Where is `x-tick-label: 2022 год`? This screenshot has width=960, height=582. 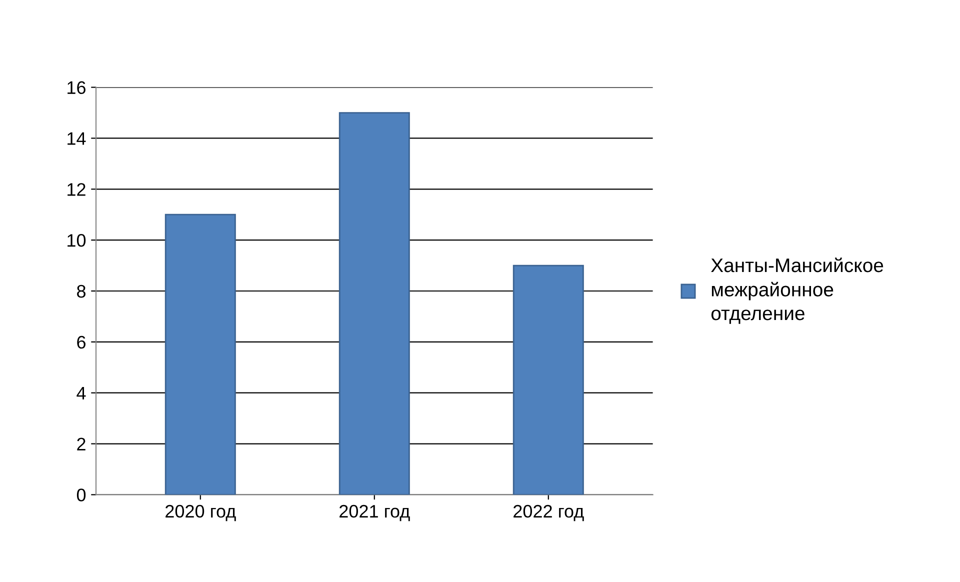
x-tick-label: 2022 год is located at coordinates (549, 513).